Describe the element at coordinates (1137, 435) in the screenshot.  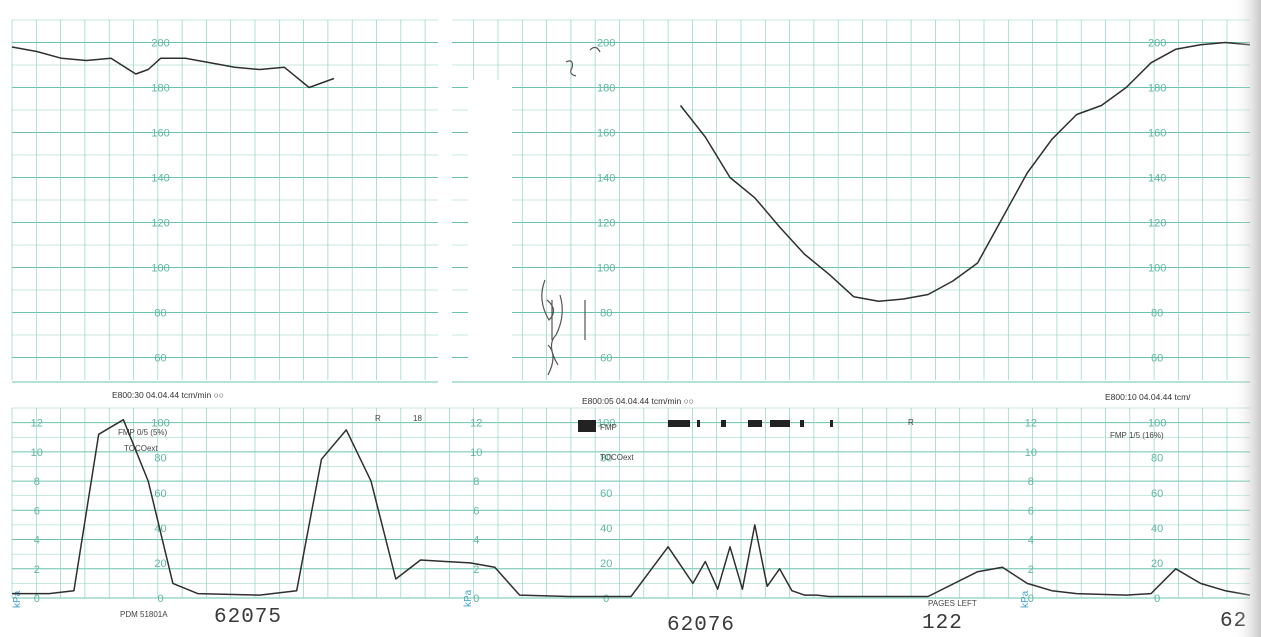
I see `legend-fmp-3: FMP 1/5 (16%)` at that location.